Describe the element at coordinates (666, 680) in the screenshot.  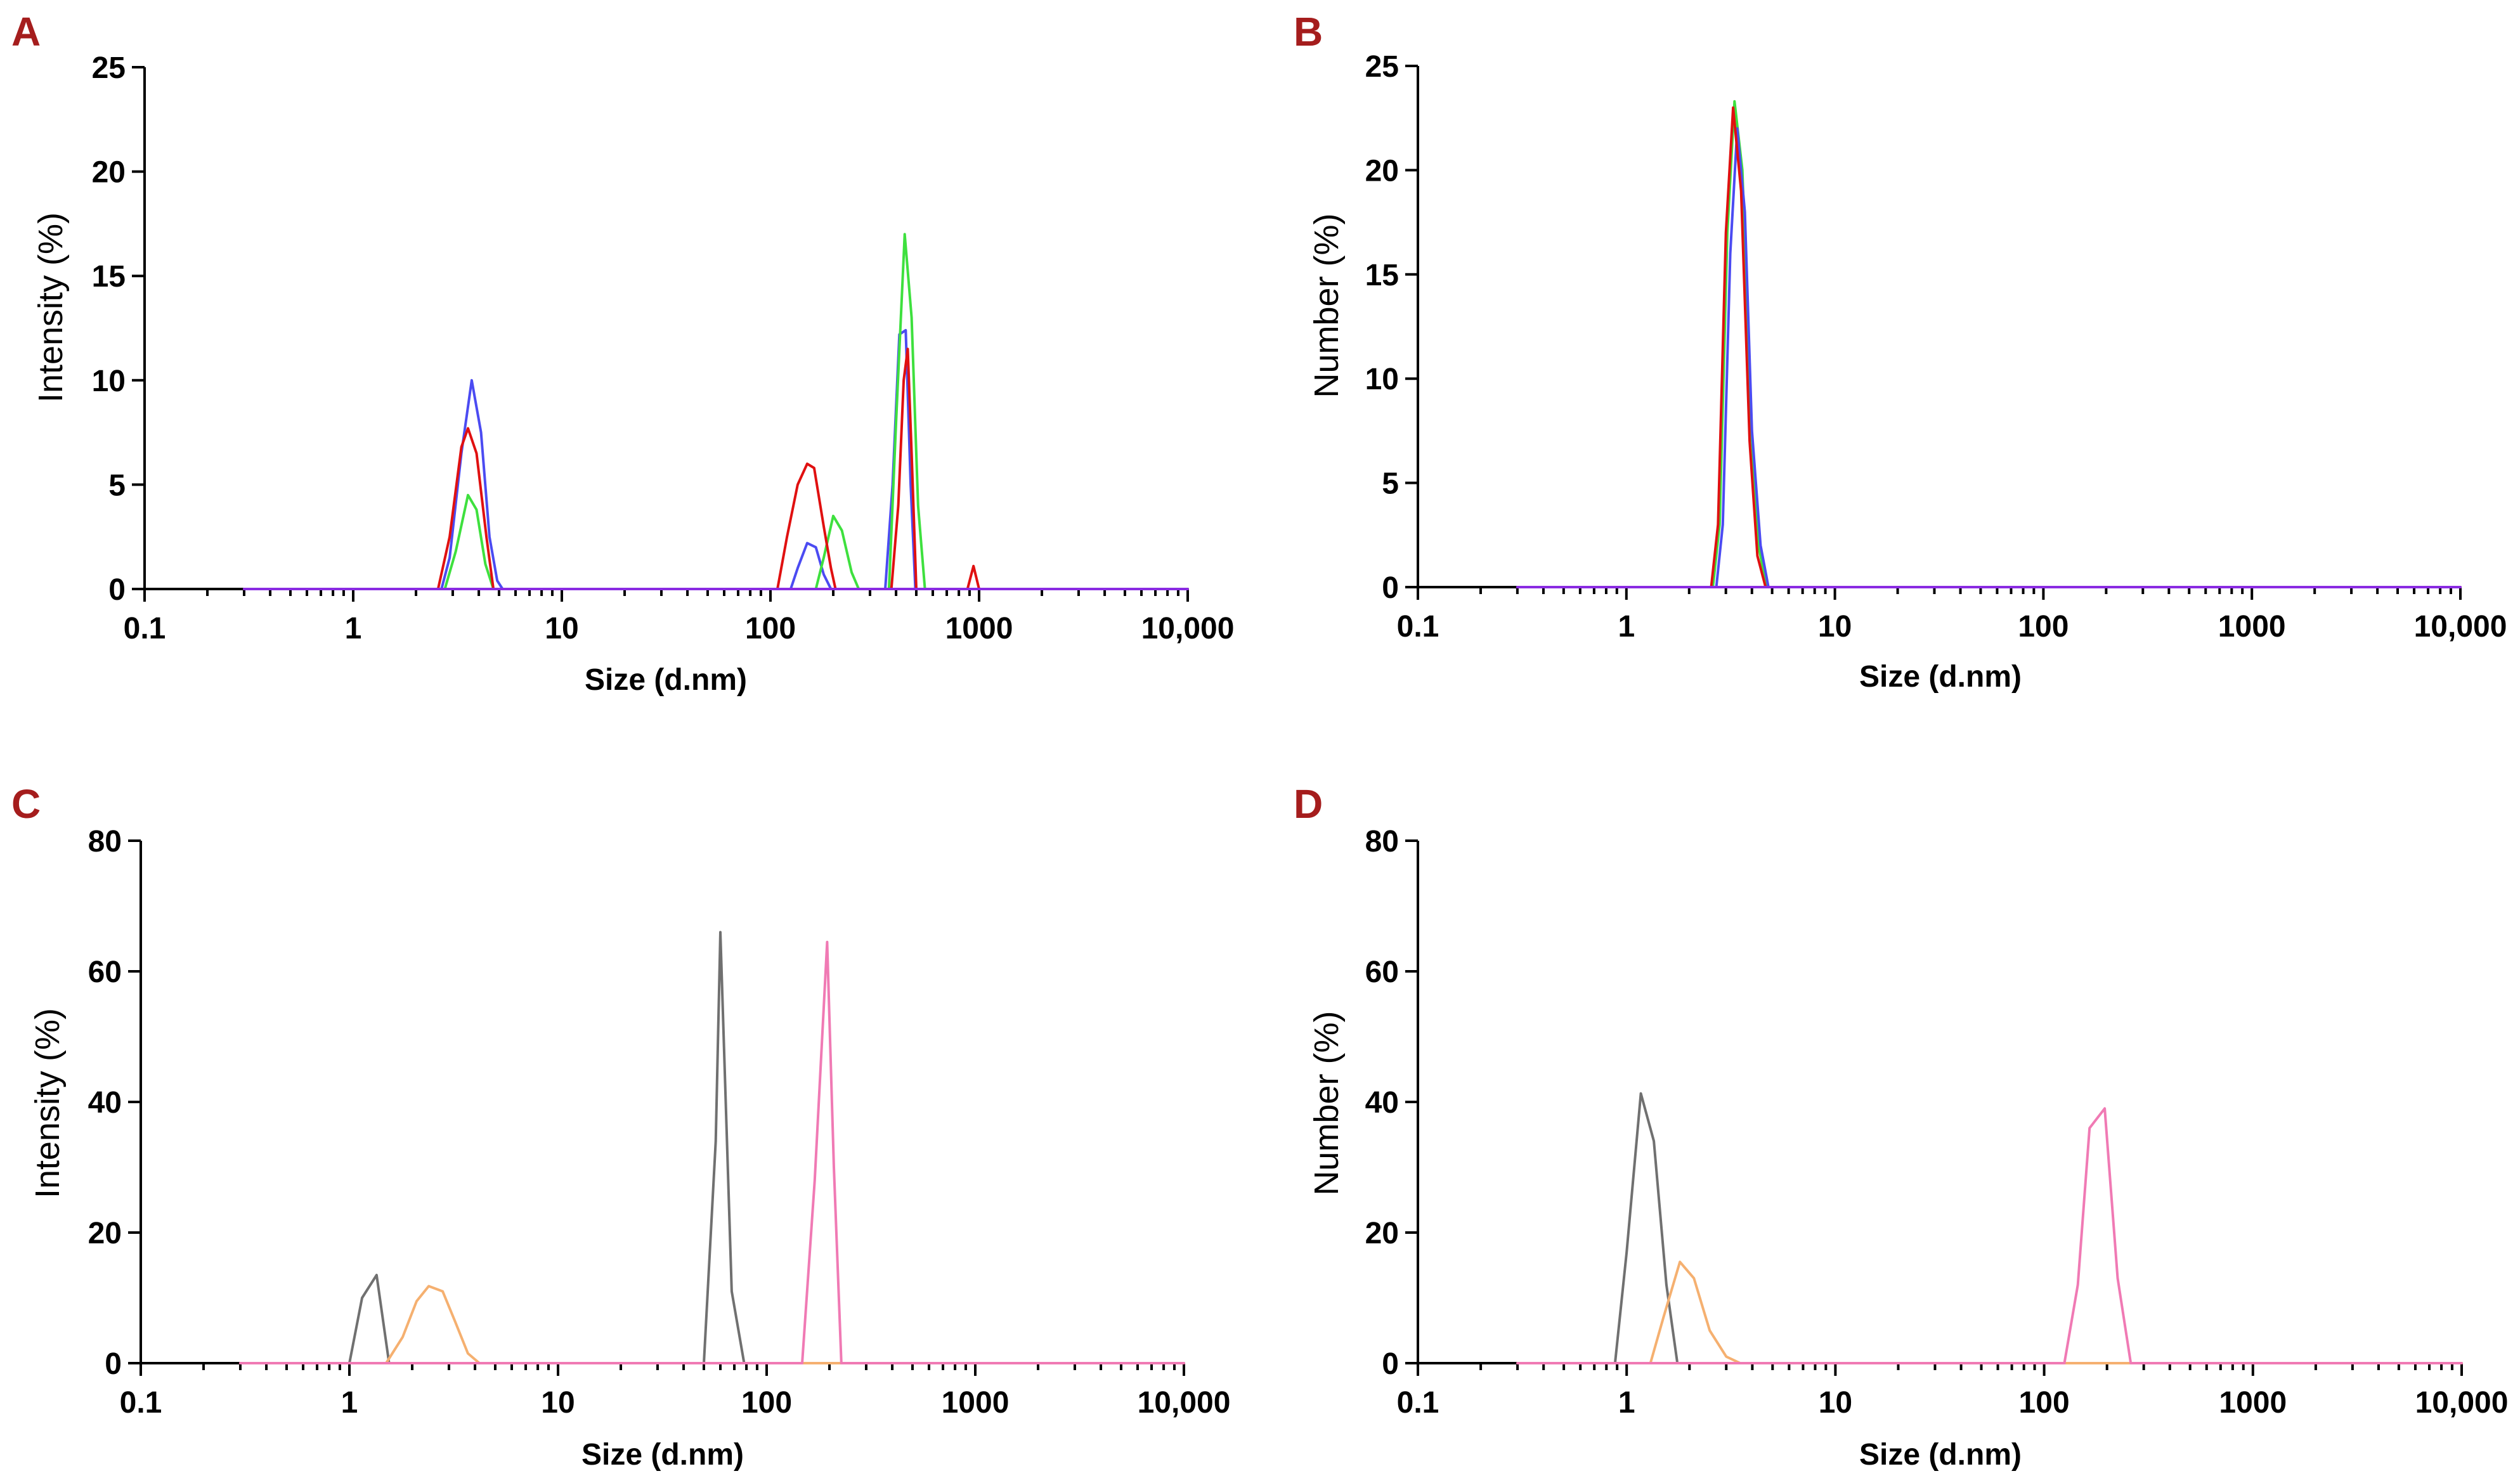
I see `x-axis-title-a: Size (d.nm)` at that location.